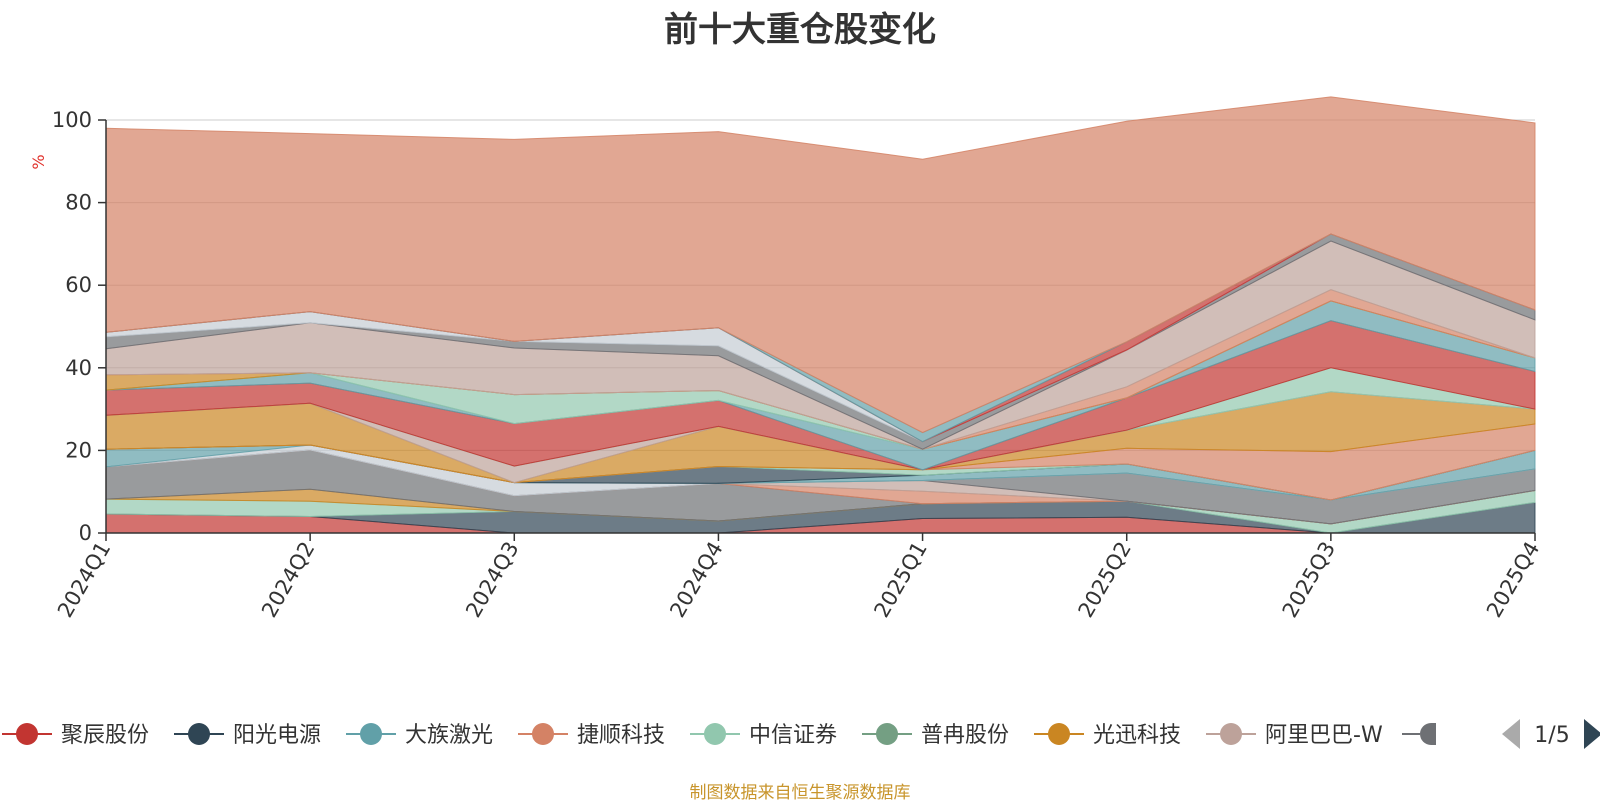 The width and height of the screenshot is (1600, 803). What do you see at coordinates (1105, 580) in the screenshot?
I see `x-tick-label: 2025Q2` at bounding box center [1105, 580].